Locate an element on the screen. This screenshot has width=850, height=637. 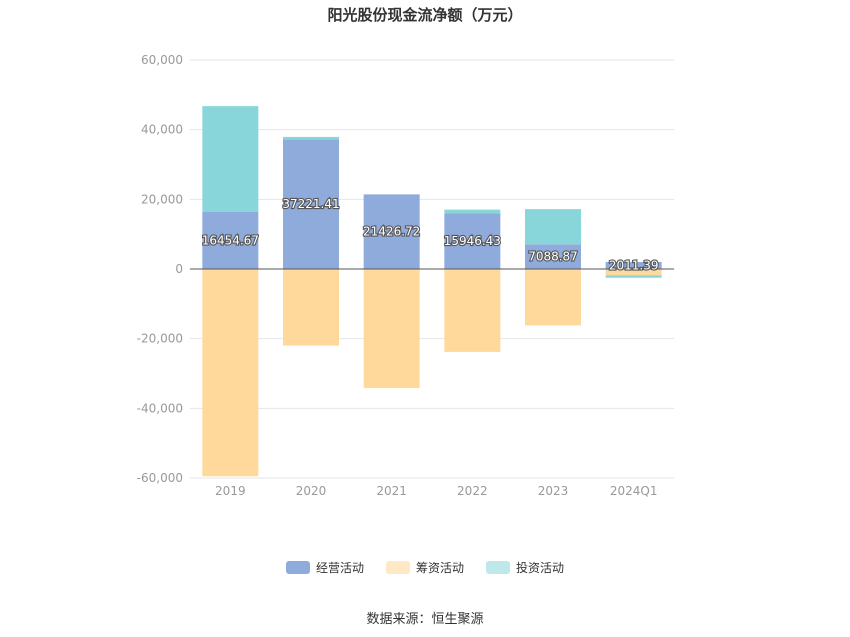
x-tick-label: 2021 is located at coordinates (391, 491).